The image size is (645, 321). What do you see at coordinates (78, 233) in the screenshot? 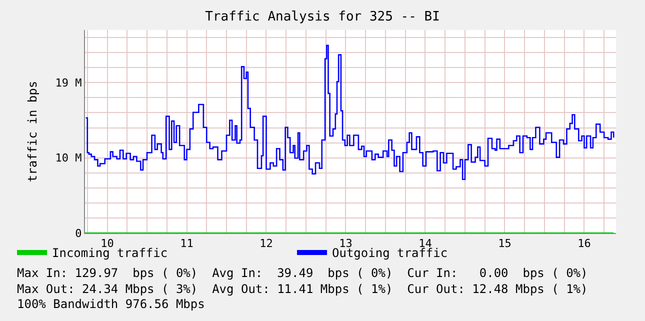
I see `y-tick-label: 0` at bounding box center [78, 233].